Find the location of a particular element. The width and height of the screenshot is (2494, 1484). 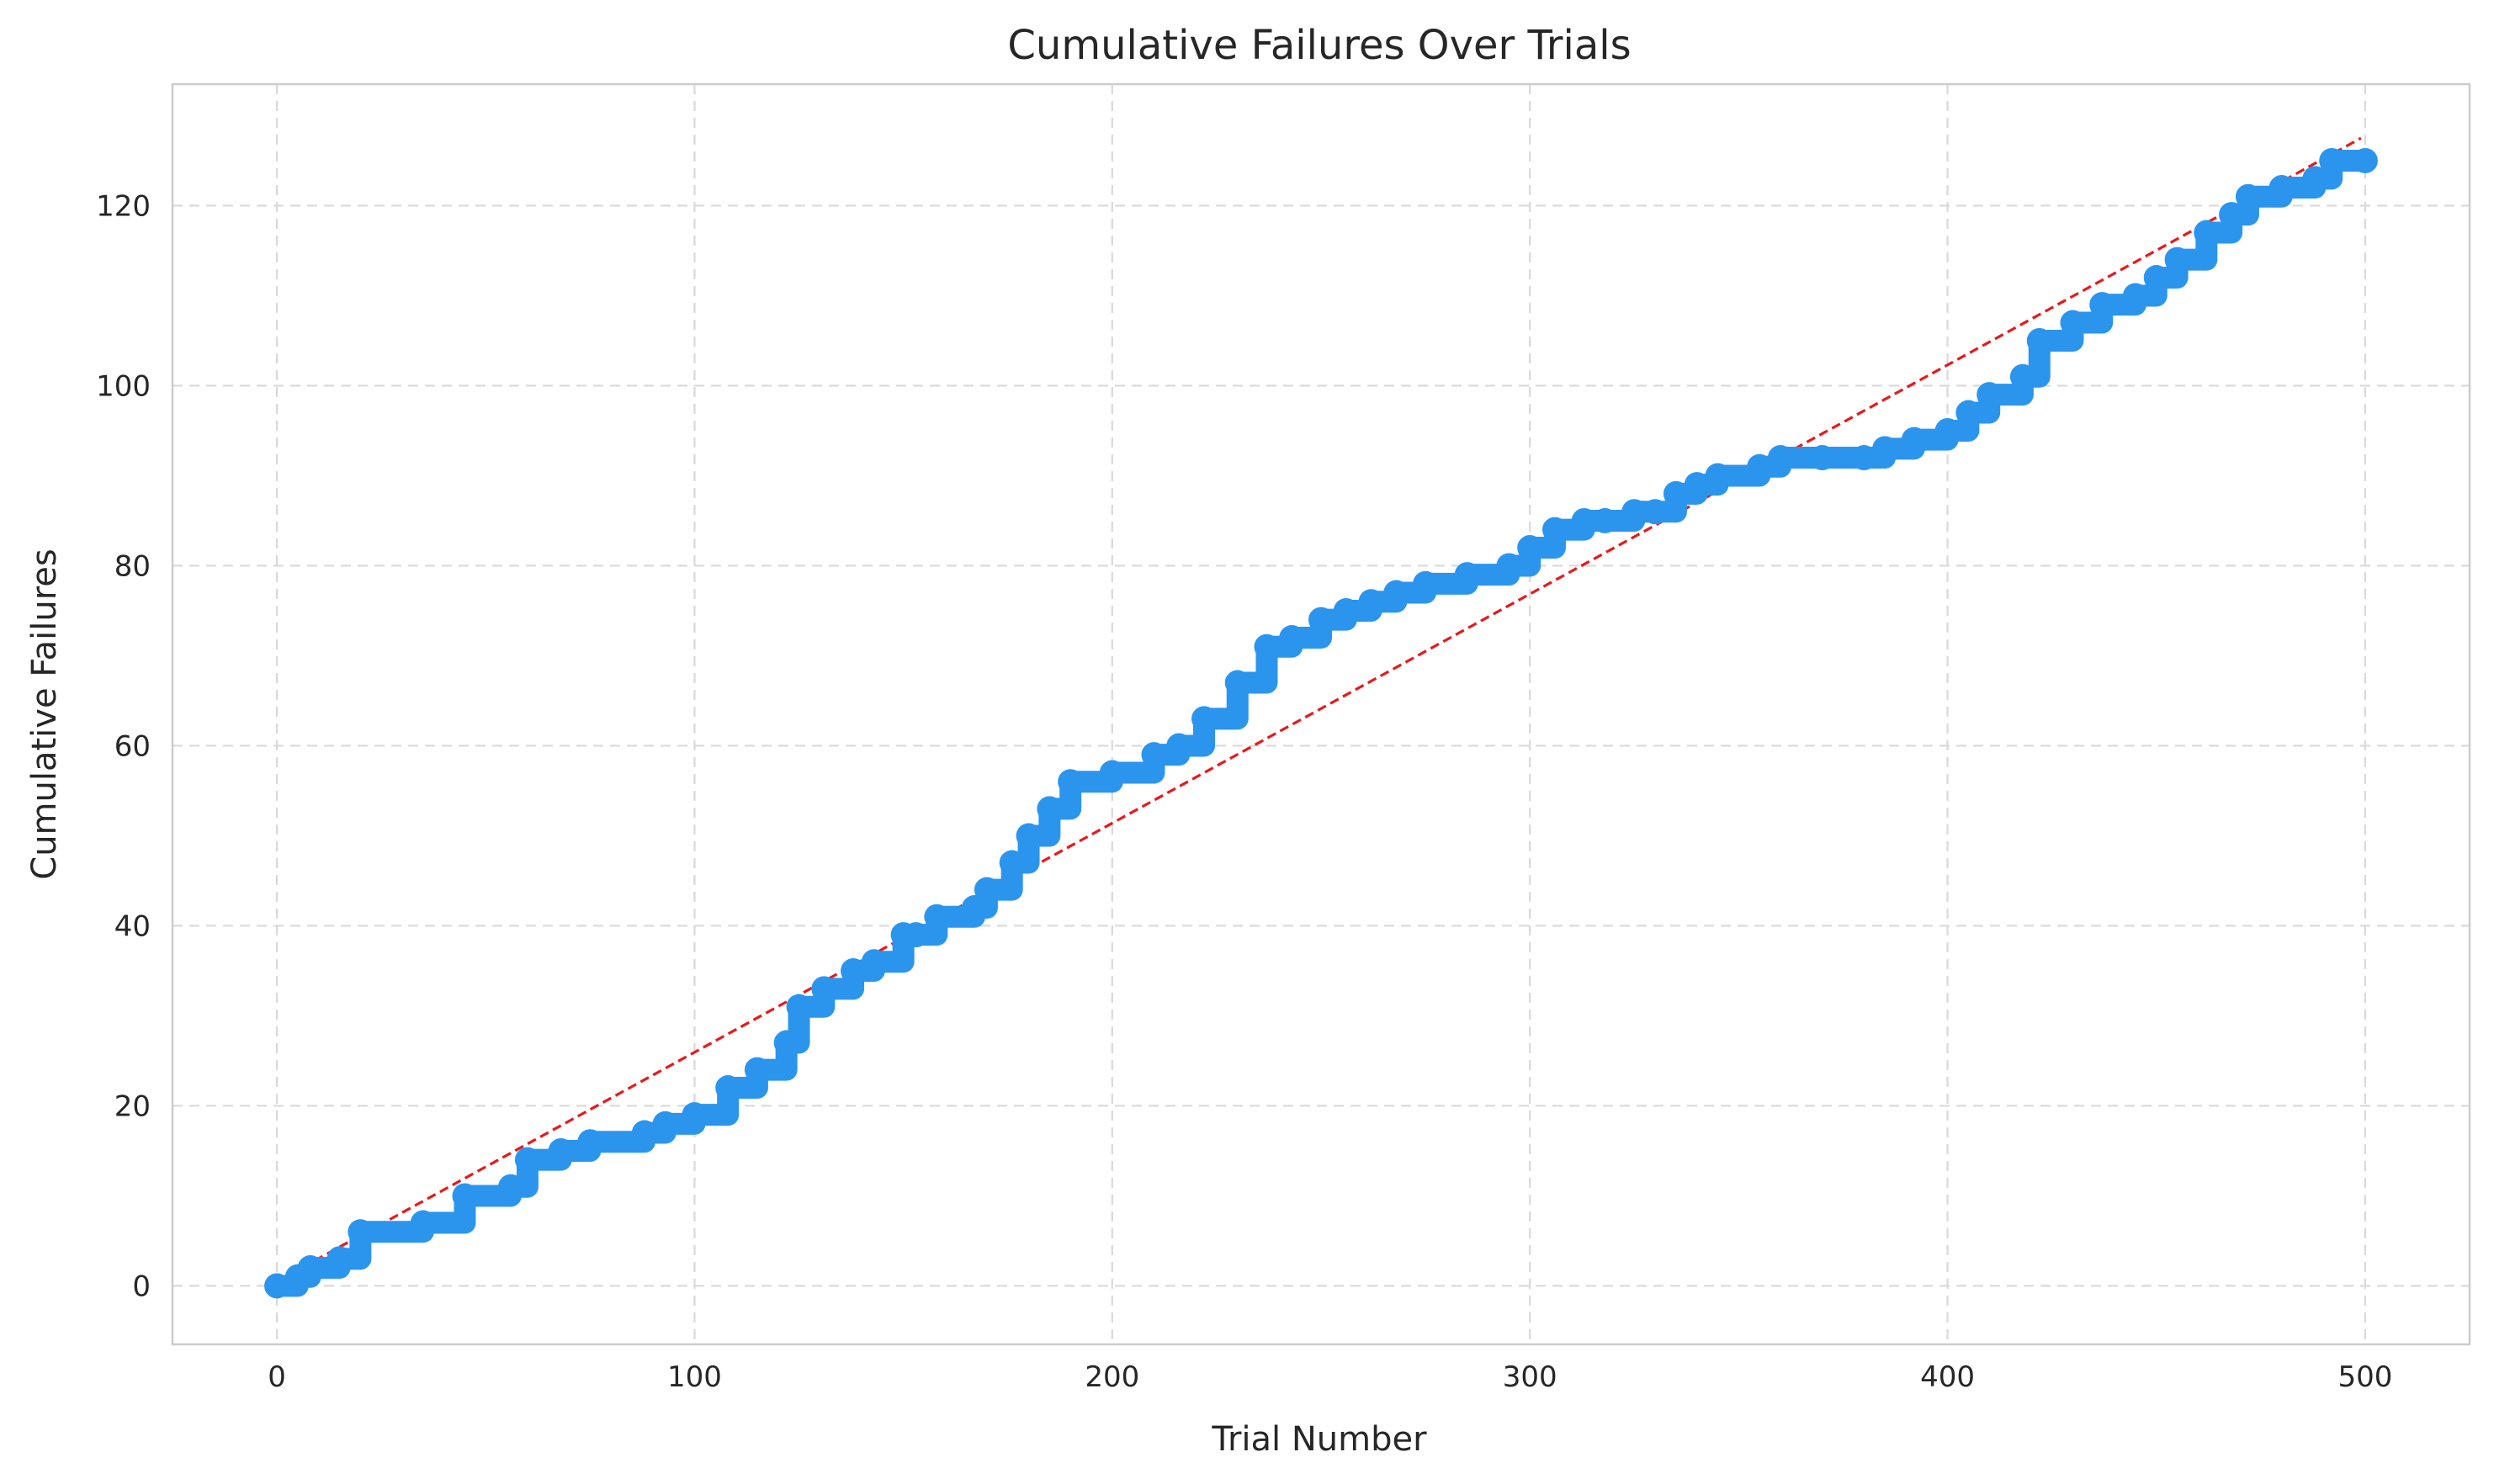

x-axis-label: Trial Number is located at coordinates (1319, 1439).